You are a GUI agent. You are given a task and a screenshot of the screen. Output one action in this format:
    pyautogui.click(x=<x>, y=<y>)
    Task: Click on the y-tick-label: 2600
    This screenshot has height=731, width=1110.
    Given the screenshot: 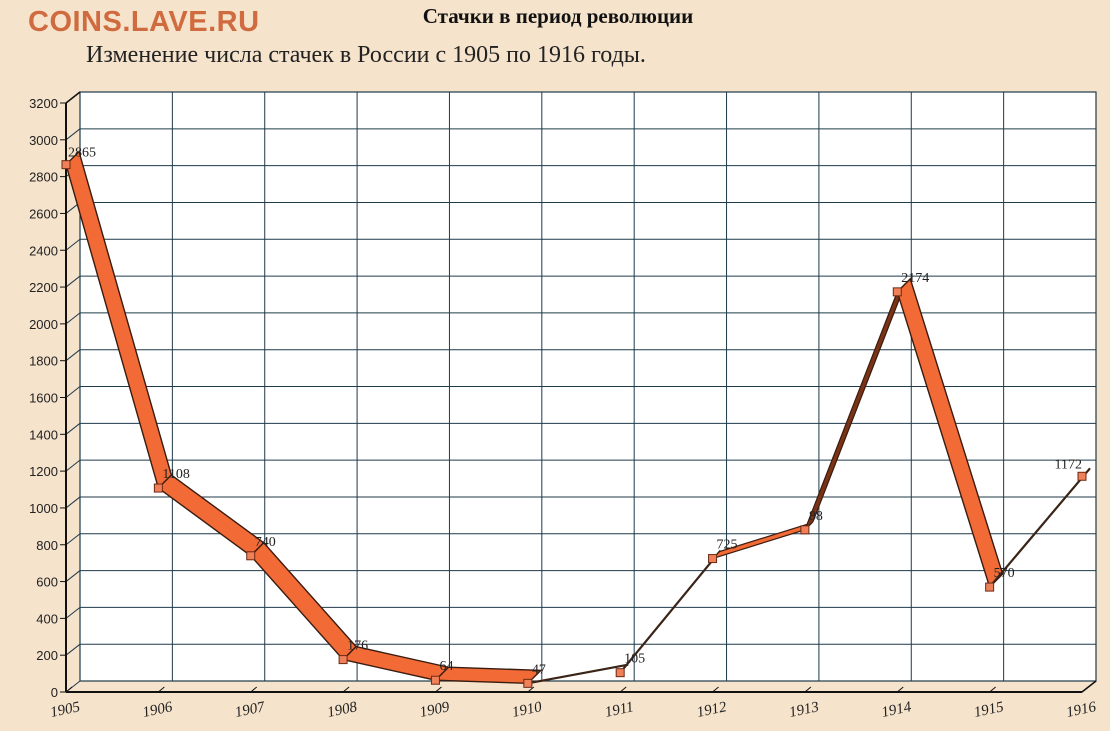 What is the action you would take?
    pyautogui.click(x=43, y=213)
    